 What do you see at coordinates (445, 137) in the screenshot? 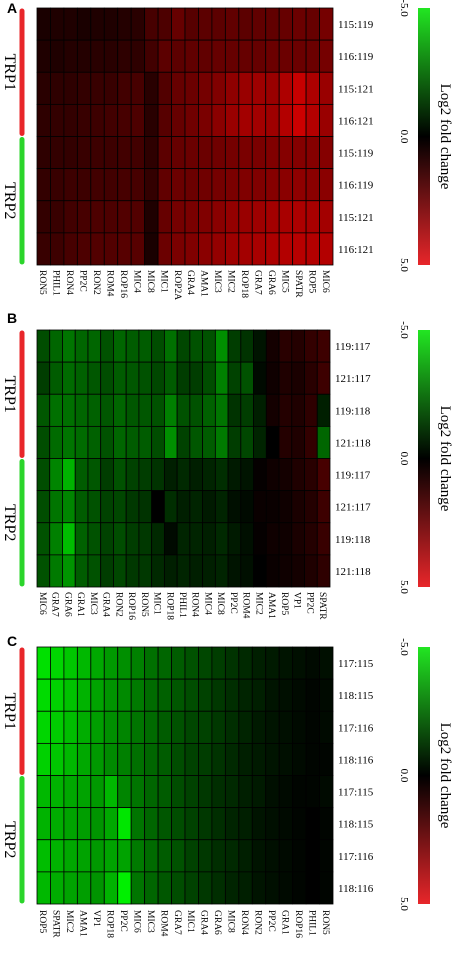
I see `colorbar-label: Log2 fold change` at bounding box center [445, 137].